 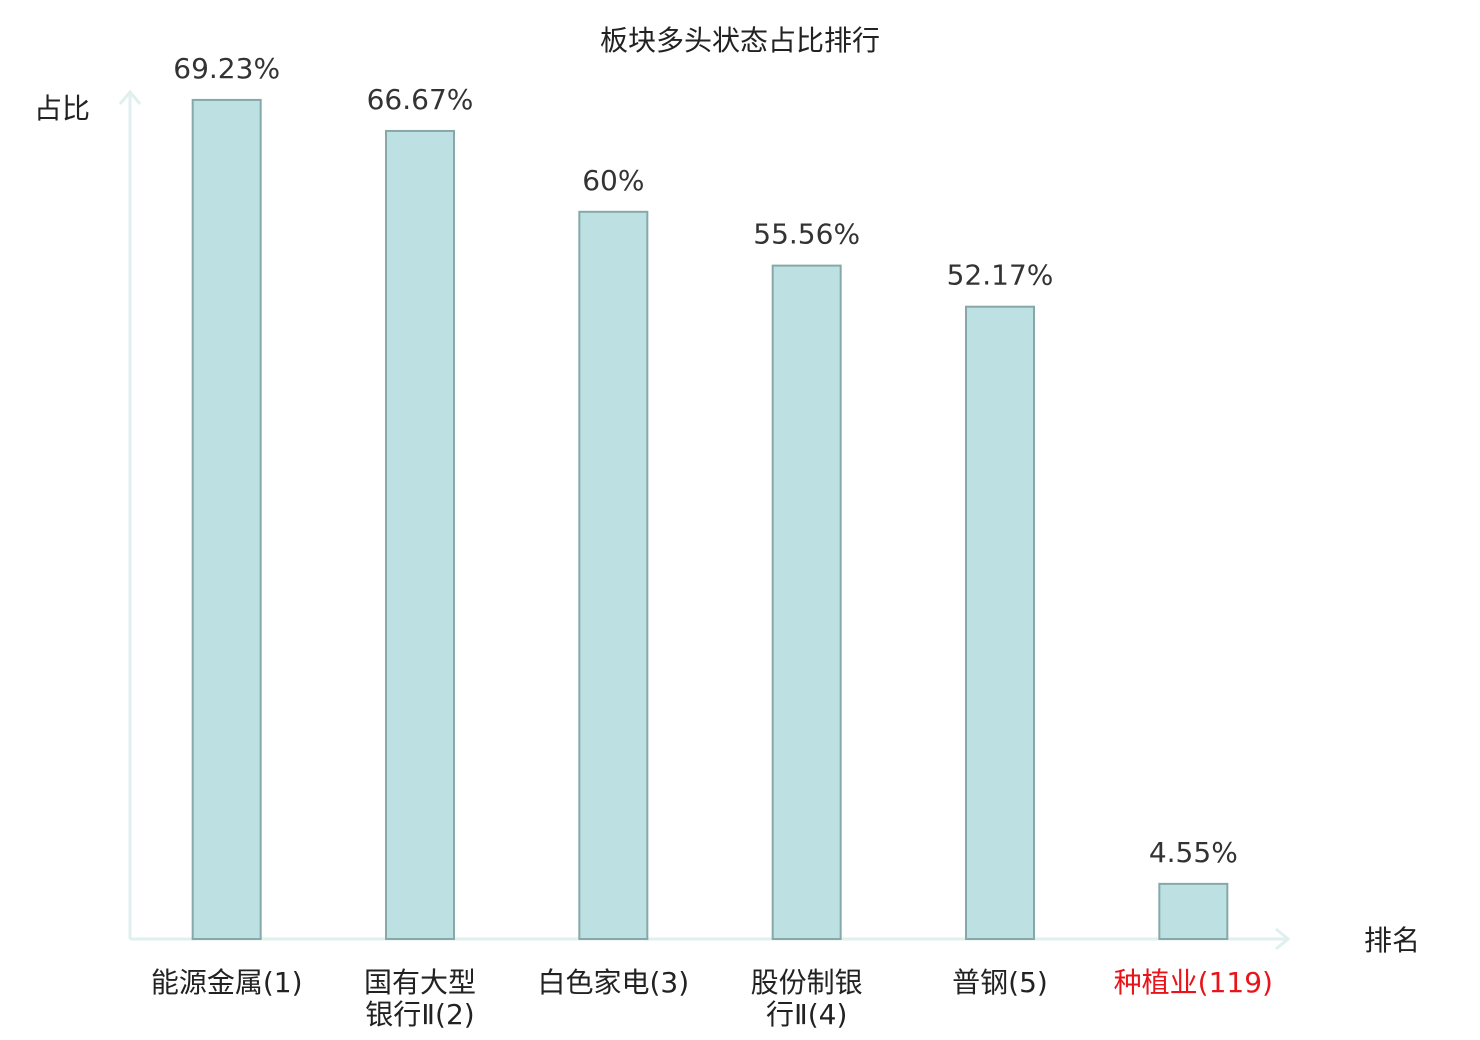 What do you see at coordinates (1283, 939) in the screenshot?
I see `x-axis-arrow` at bounding box center [1283, 939].